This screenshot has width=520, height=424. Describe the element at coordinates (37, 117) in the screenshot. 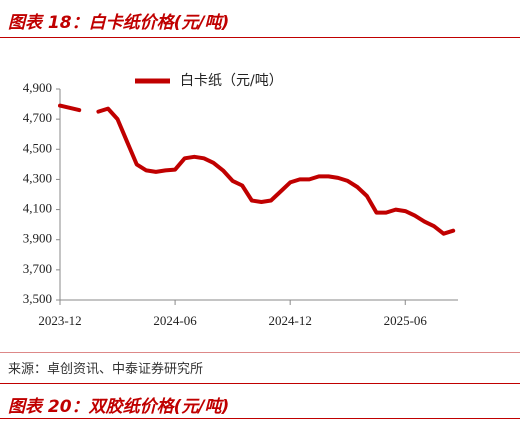

I see `y-tick-label: 4,700` at that location.